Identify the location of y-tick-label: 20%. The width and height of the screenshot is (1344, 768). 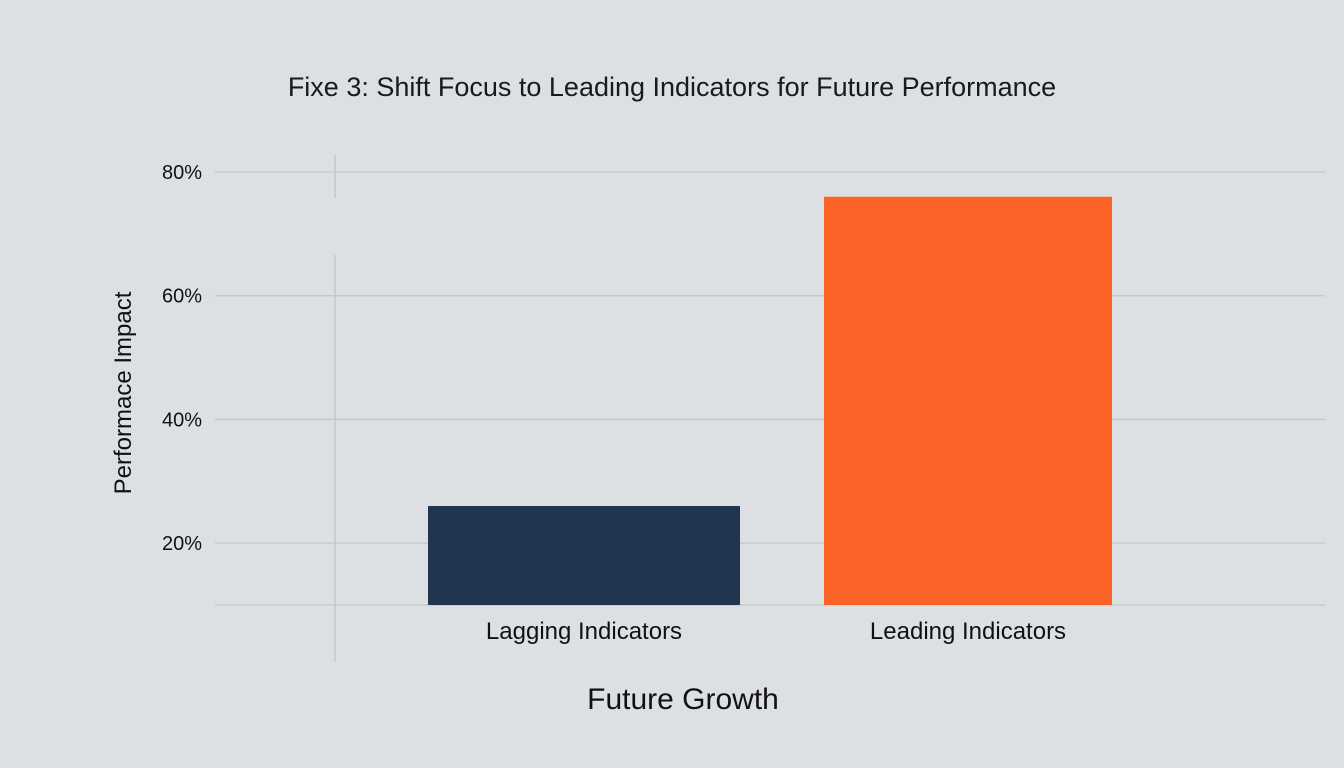
(182, 544).